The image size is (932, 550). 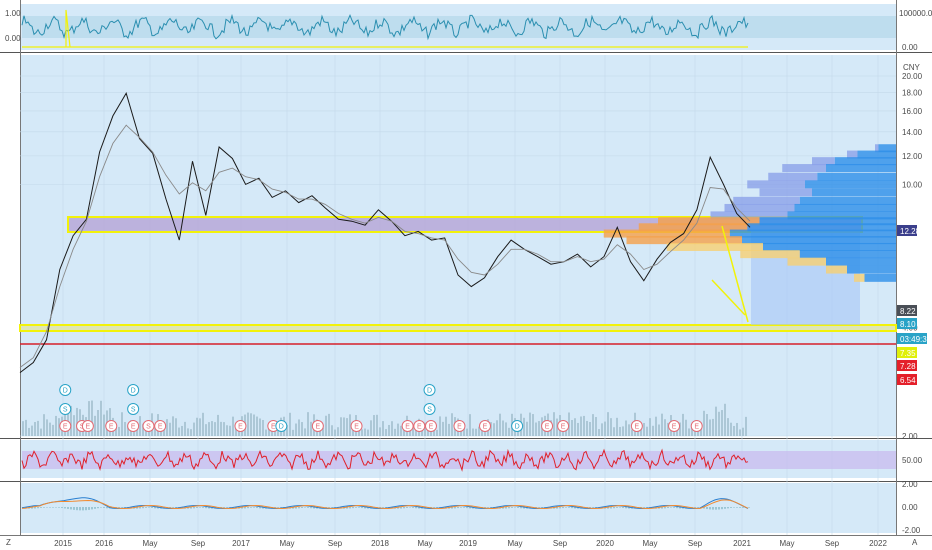 What do you see at coordinates (912, 132) in the screenshot?
I see `y-tick-label: 14.00` at bounding box center [912, 132].